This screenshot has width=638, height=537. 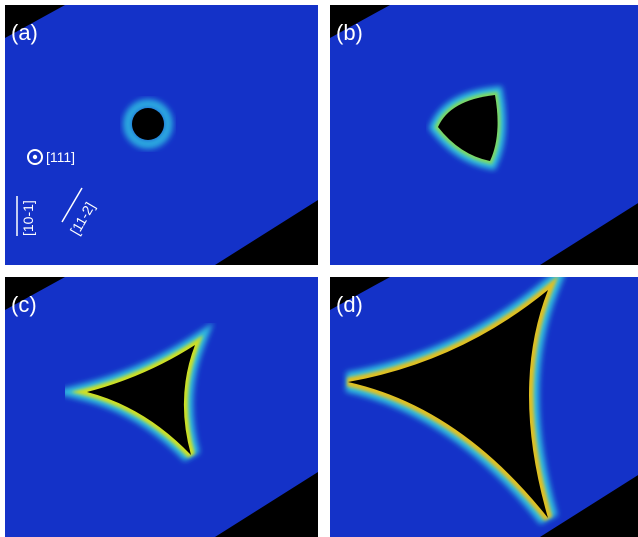 What do you see at coordinates (24, 32) in the screenshot?
I see `panel-label: (a)` at bounding box center [24, 32].